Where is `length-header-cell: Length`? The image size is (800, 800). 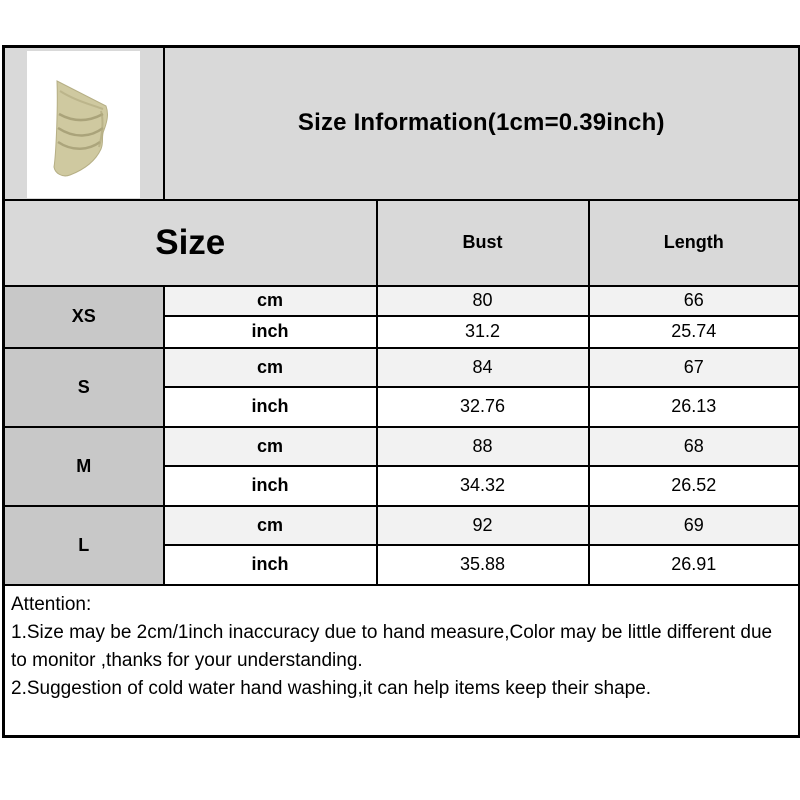
length-header-cell: Length is located at coordinates (693, 242).